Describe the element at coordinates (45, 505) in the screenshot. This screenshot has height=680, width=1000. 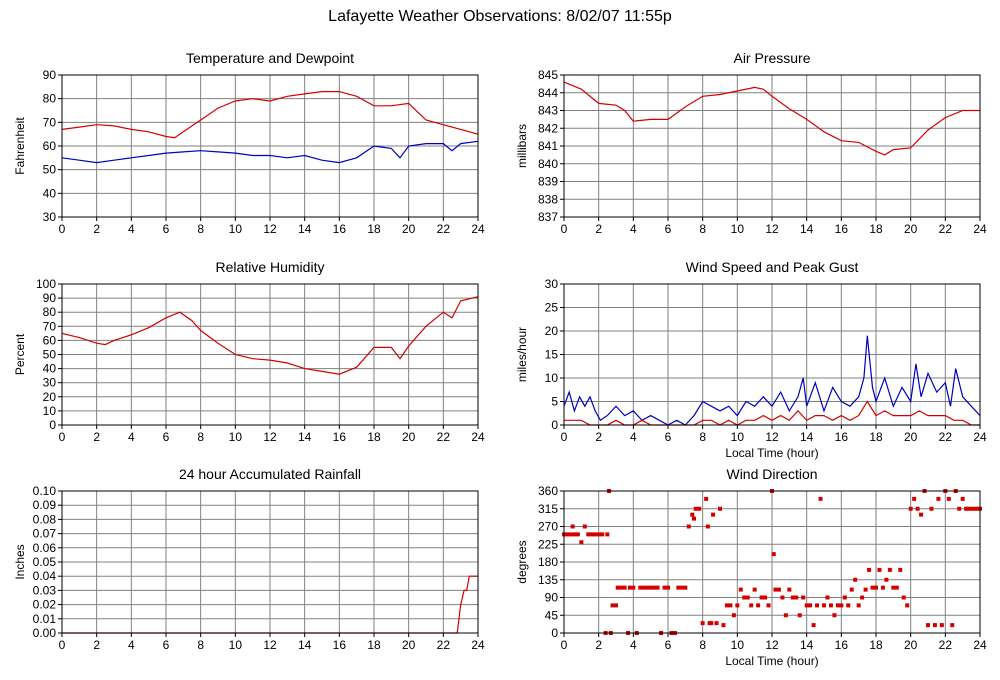
I see `y-tick-label: 0.09` at that location.